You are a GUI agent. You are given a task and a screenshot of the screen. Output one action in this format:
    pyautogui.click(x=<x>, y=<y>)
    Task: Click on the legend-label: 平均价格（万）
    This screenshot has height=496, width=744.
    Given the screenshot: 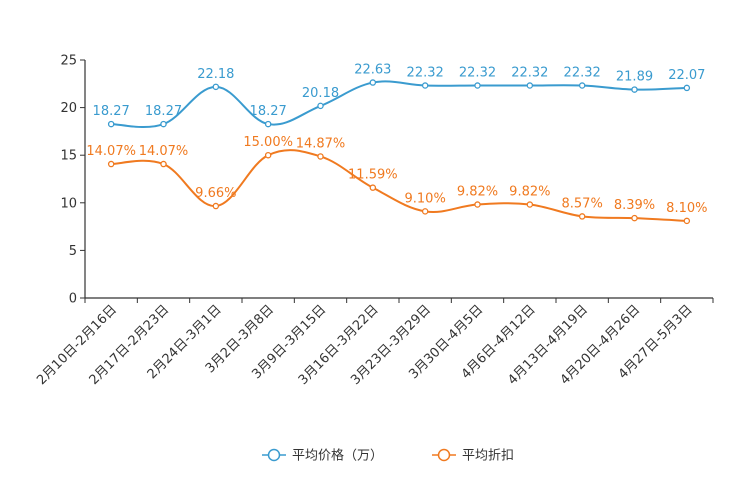 What is the action you would take?
    pyautogui.click(x=337, y=456)
    